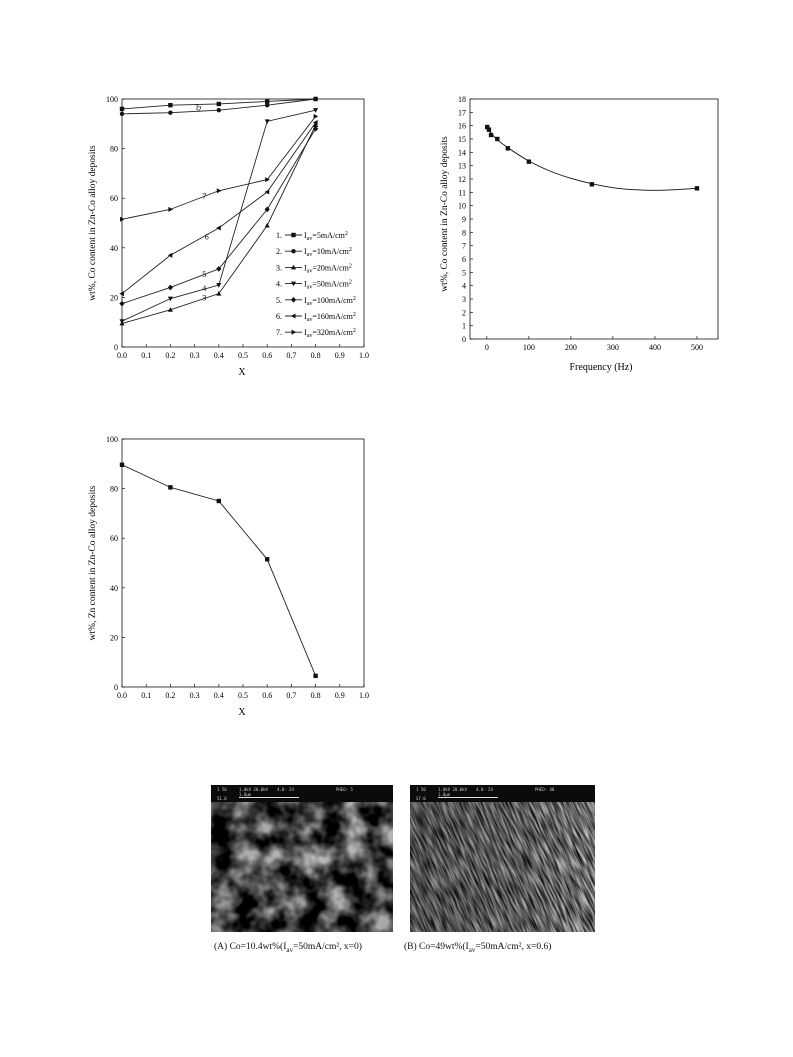 The image size is (793, 1057). What do you see at coordinates (279, 235) in the screenshot?
I see `legend-number: 1.` at bounding box center [279, 235].